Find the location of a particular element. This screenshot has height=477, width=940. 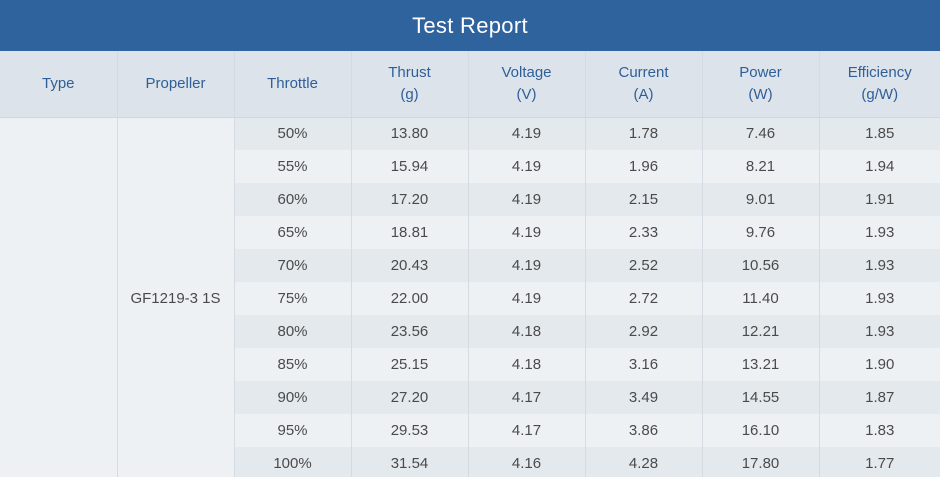

header-thrust: Thrust (g) is located at coordinates (410, 84).